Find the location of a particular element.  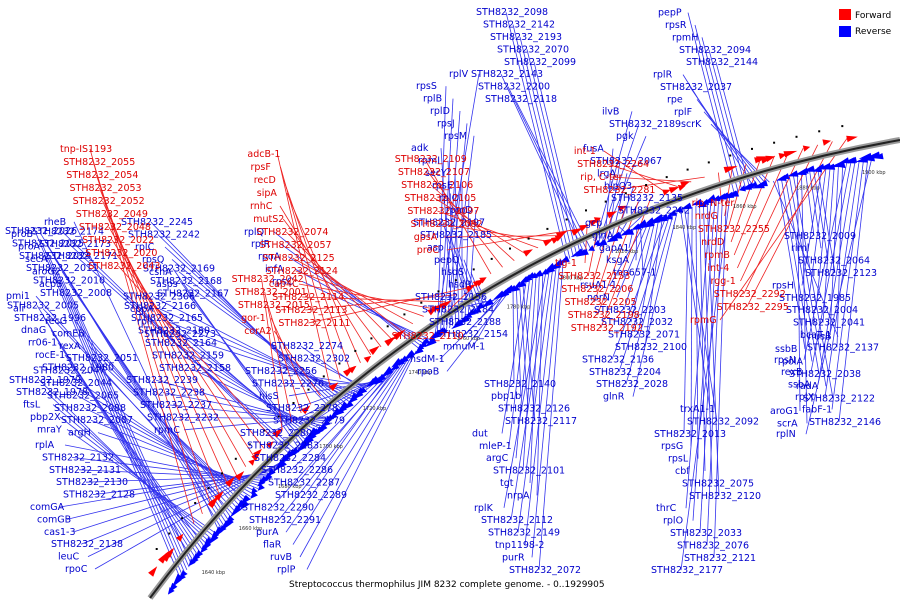

reverse-gene-label: STH8232_2128 is located at coordinates (99, 495).